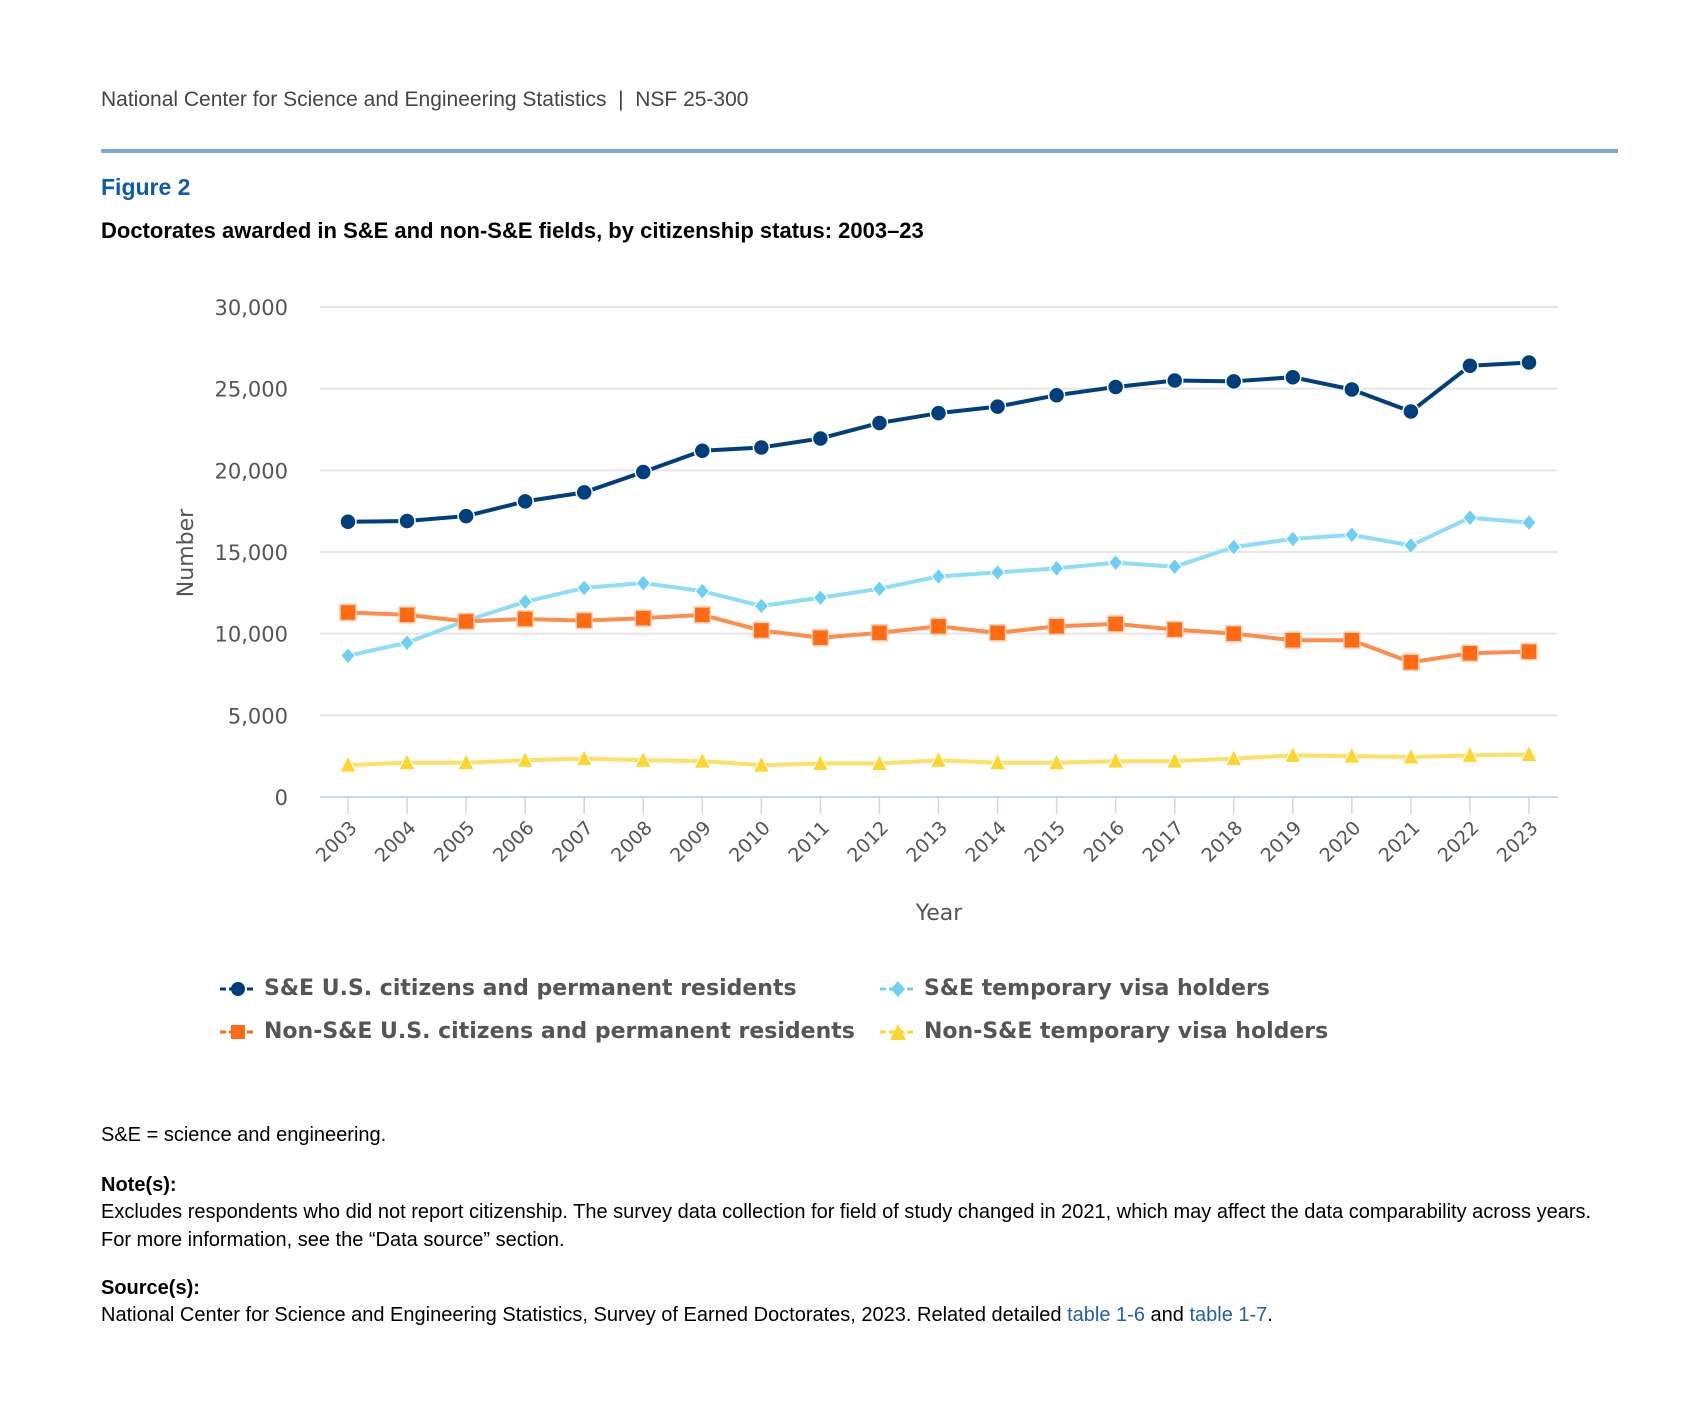 The image size is (1699, 1423). I want to click on legend-label: Non-S&E temporary visa holders, so click(1126, 1031).